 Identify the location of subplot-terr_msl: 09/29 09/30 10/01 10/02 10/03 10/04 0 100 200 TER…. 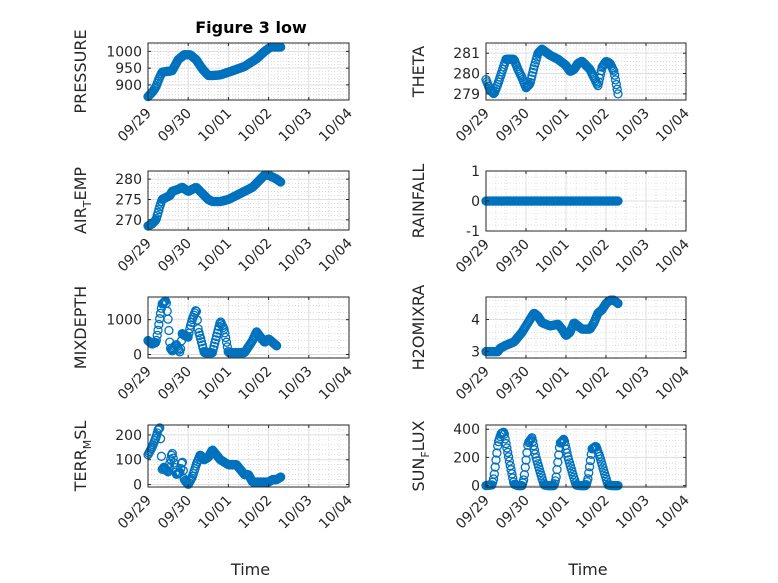
(213, 500).